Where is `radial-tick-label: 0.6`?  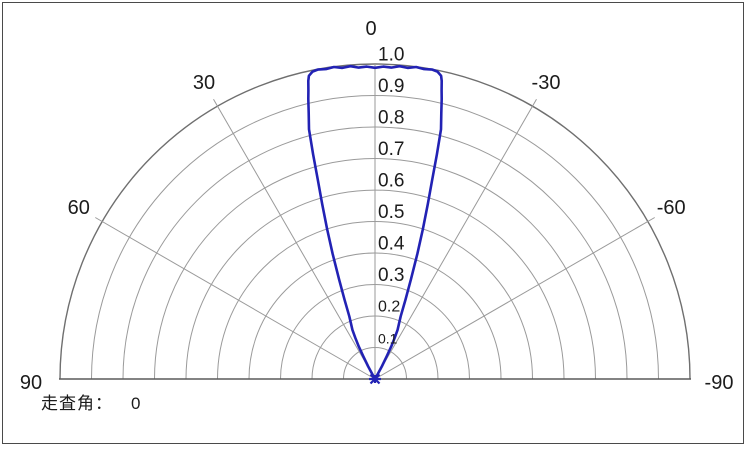 radial-tick-label: 0.6 is located at coordinates (391, 181).